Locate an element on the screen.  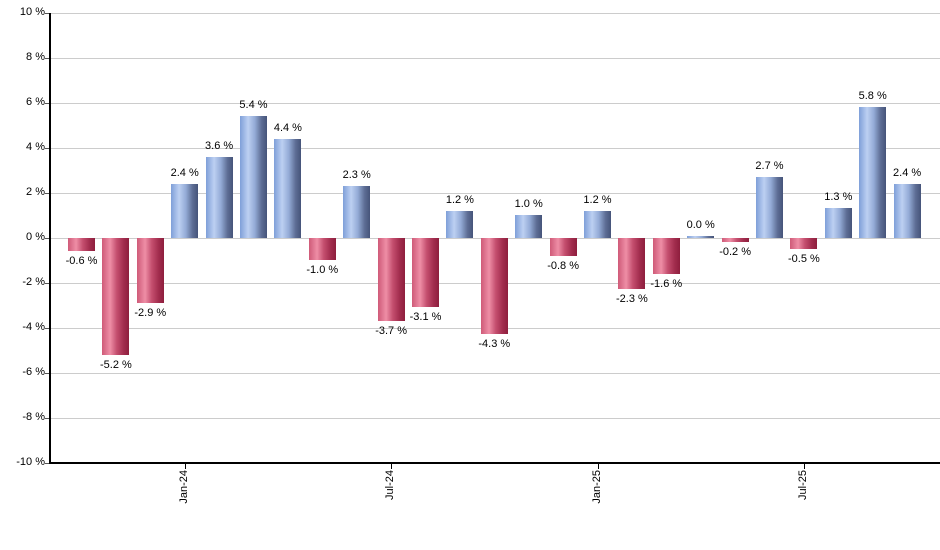
bar-value-label-Jan-24: 2.4 % is located at coordinates (184, 172).